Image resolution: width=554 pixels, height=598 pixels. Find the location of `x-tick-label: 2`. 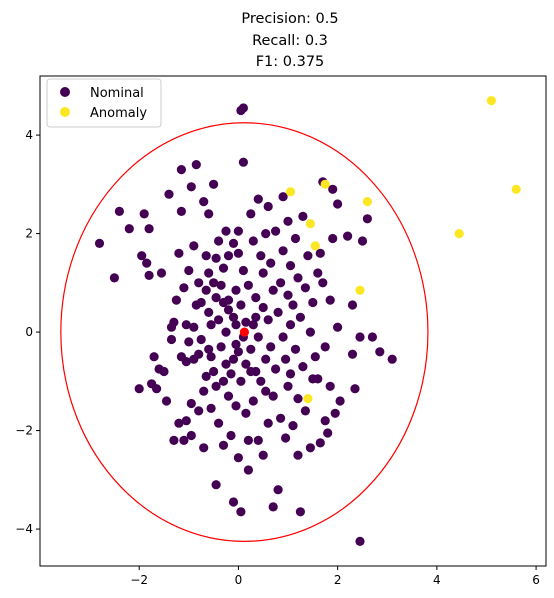

x-tick-label: 2 is located at coordinates (338, 580).